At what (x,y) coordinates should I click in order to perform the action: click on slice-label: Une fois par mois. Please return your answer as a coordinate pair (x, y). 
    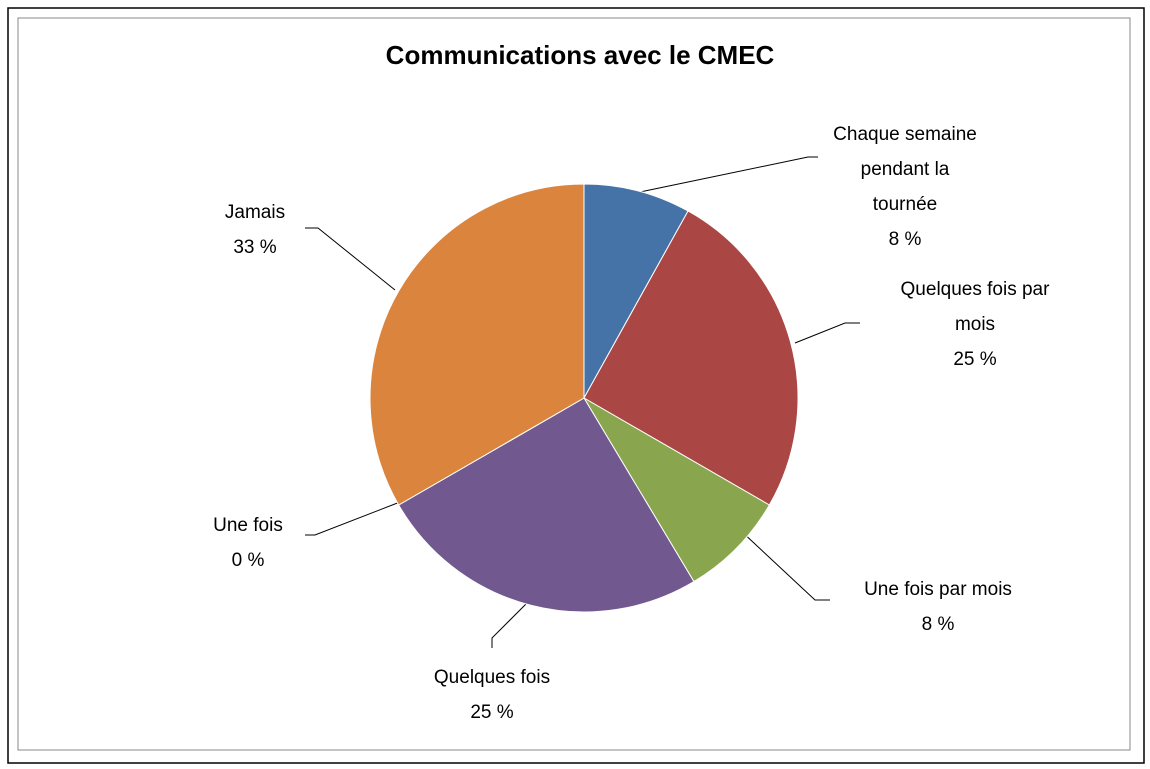
    Looking at the image, I should click on (938, 589).